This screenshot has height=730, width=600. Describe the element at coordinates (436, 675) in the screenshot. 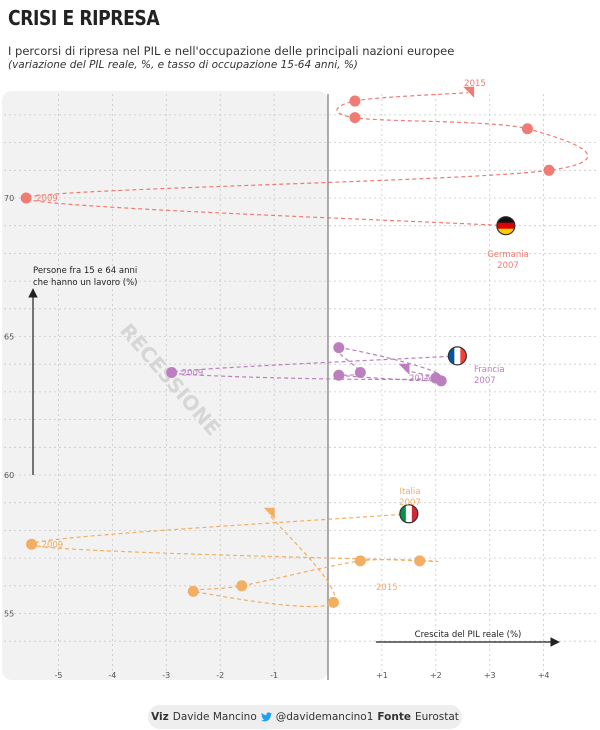

I see `x-tick-label: +2` at that location.